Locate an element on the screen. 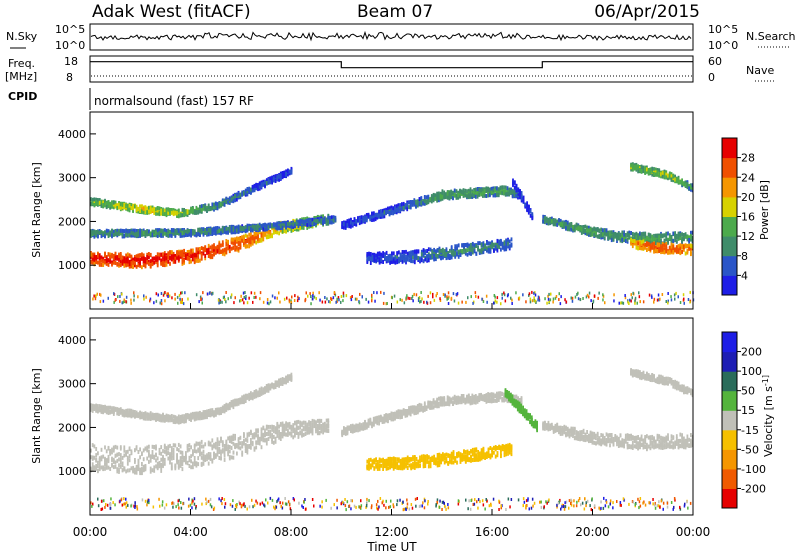 The height and width of the screenshot is (554, 800). freq-tick-top: 18 is located at coordinates (71, 61).